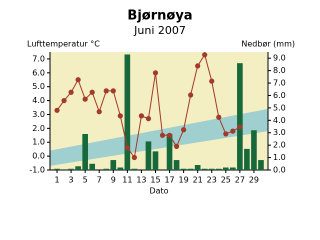 The image size is (320, 240). What do you see at coordinates (155, 180) in the screenshot?
I see `x-tick-label: 15` at bounding box center [155, 180].